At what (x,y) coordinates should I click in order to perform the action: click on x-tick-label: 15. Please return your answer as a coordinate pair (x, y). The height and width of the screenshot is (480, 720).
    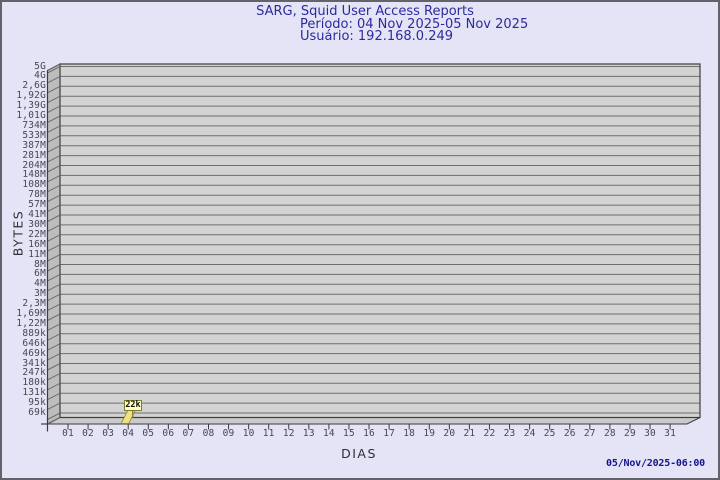
    Looking at the image, I should click on (349, 433).